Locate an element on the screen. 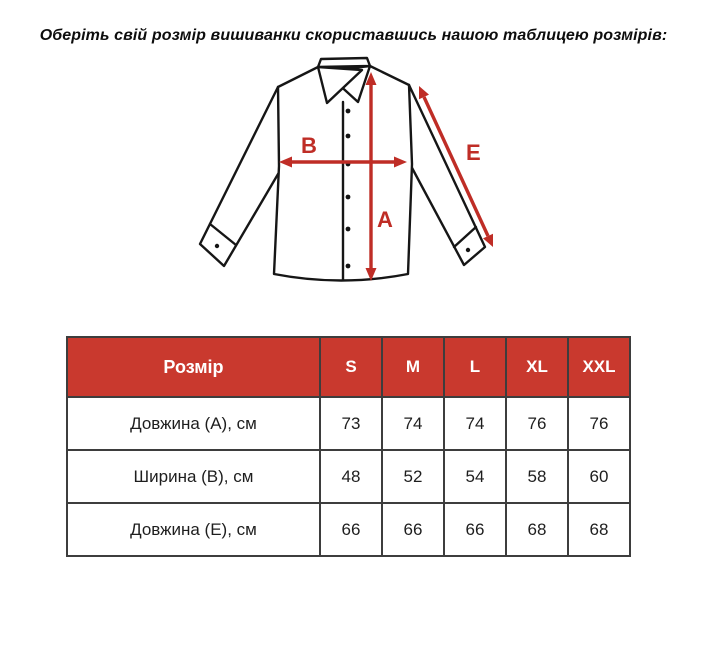 This screenshot has height=645, width=707. size-table-header-row: Розмір S M L XL XXL is located at coordinates (348, 367).